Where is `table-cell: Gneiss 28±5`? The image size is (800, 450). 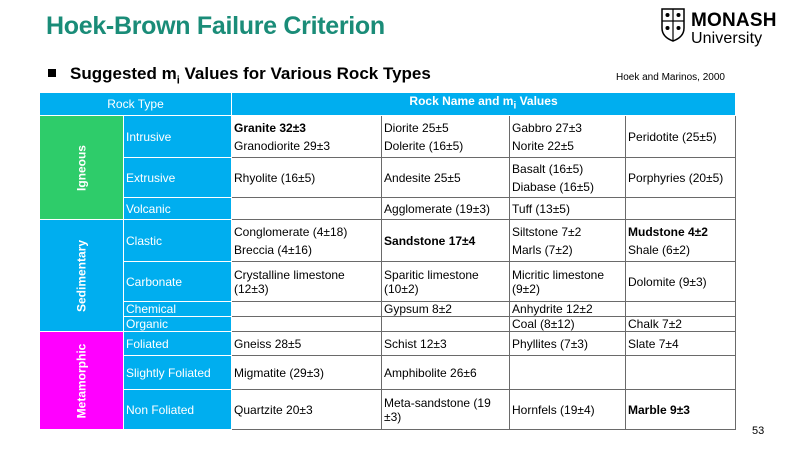 table-cell: Gneiss 28±5 is located at coordinates (307, 343).